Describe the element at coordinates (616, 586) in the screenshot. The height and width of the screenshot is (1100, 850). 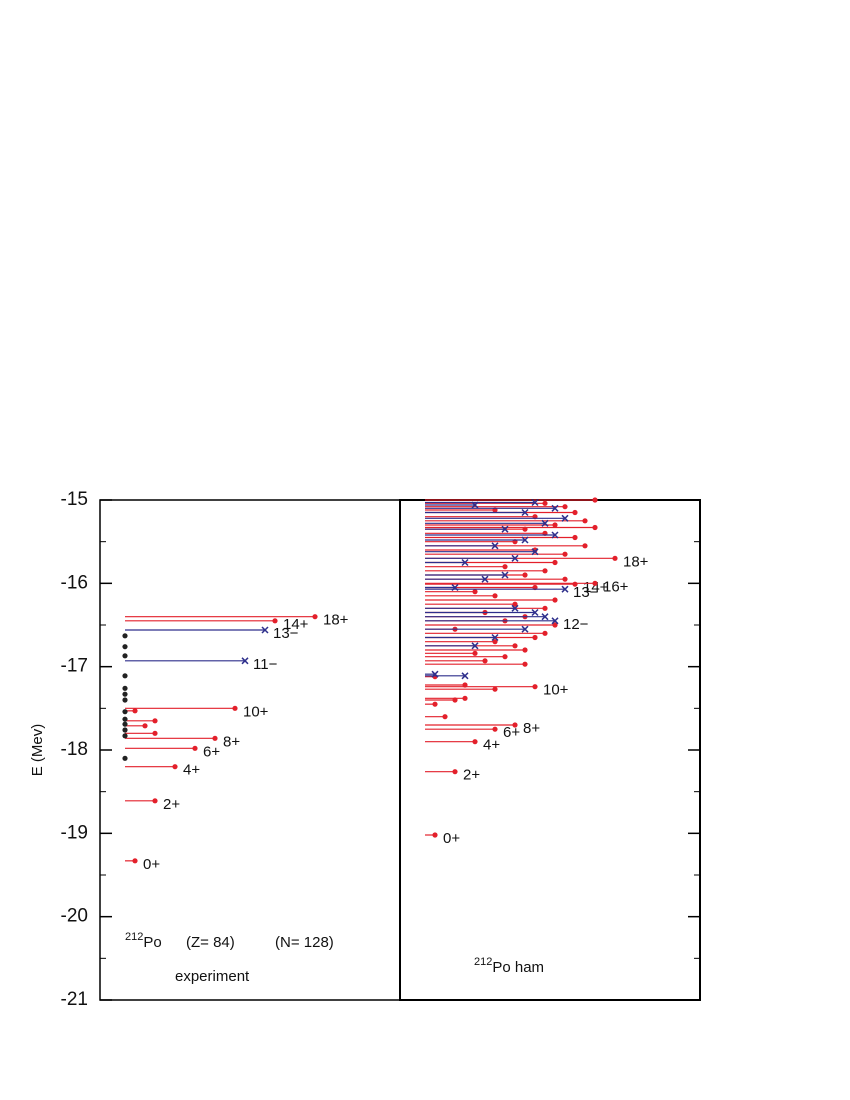
I see `level-label: 16+` at that location.